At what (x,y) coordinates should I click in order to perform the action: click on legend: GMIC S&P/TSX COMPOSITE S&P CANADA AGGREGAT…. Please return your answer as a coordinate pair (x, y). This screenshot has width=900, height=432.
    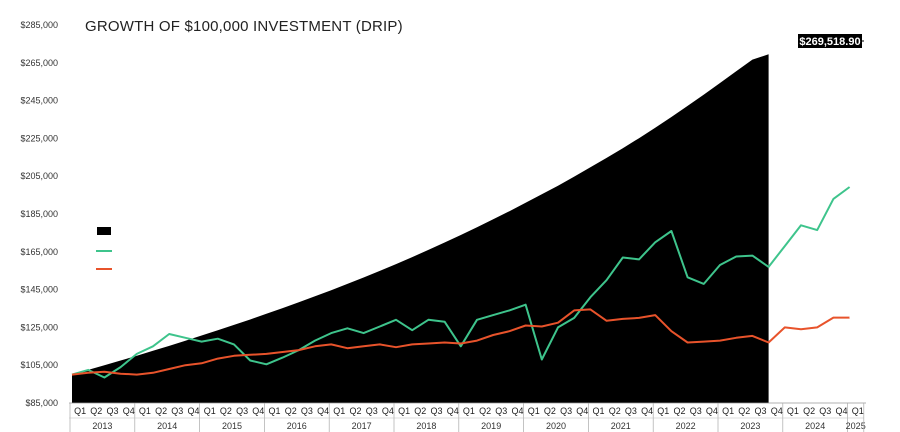
    Looking at the image, I should click on (192, 250).